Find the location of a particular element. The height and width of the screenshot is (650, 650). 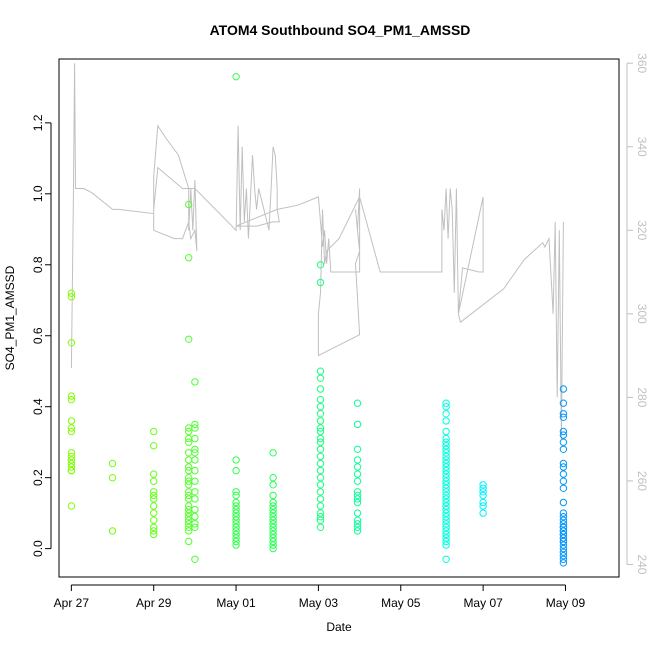

x-tick-label: May 09 is located at coordinates (566, 603).